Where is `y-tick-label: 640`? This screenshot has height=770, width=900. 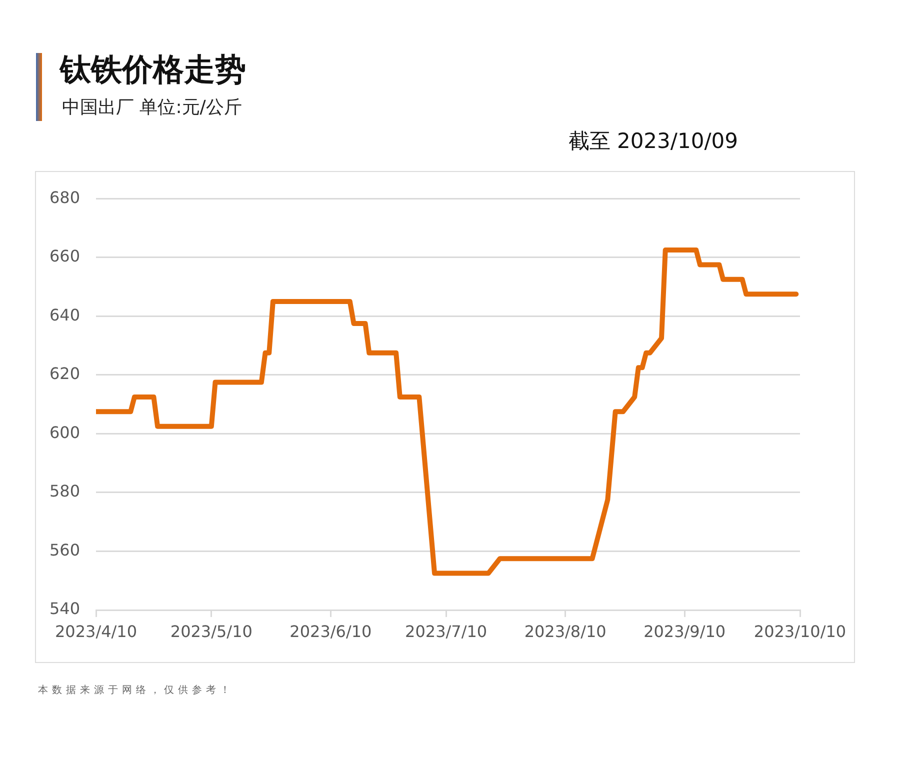 y-tick-label: 640 is located at coordinates (64, 314).